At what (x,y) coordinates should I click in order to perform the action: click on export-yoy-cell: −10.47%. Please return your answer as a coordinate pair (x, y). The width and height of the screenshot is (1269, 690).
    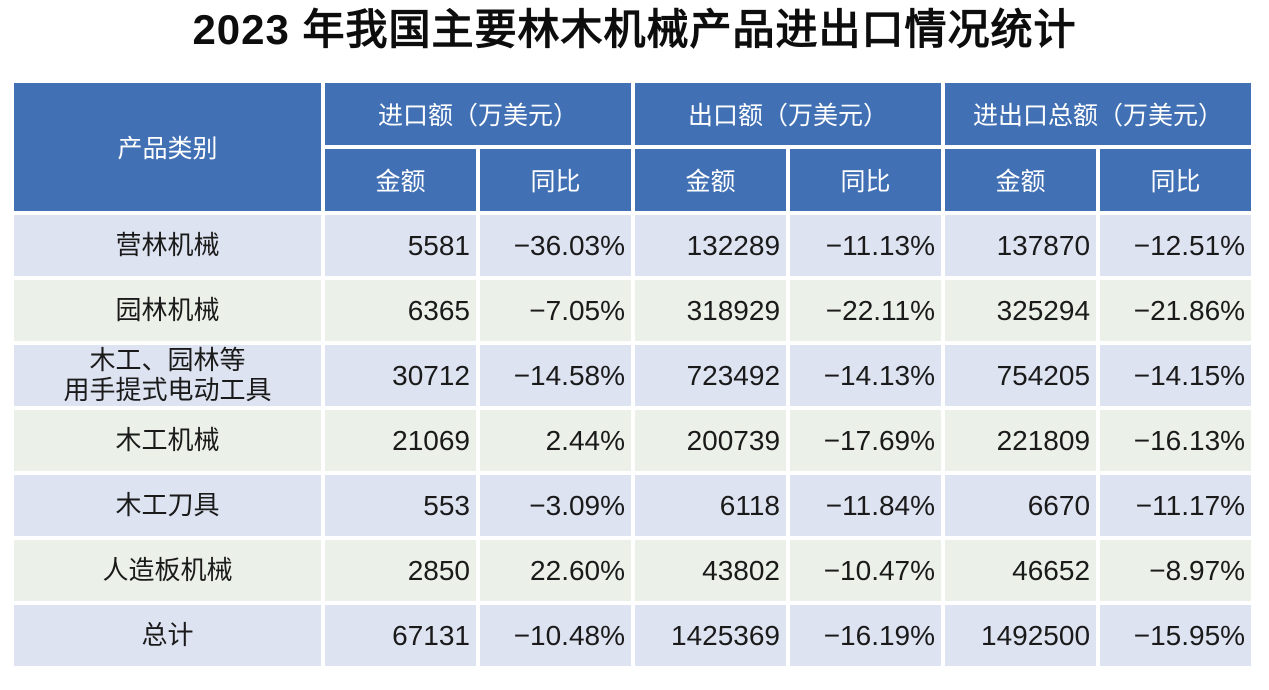
    Looking at the image, I should click on (866, 570).